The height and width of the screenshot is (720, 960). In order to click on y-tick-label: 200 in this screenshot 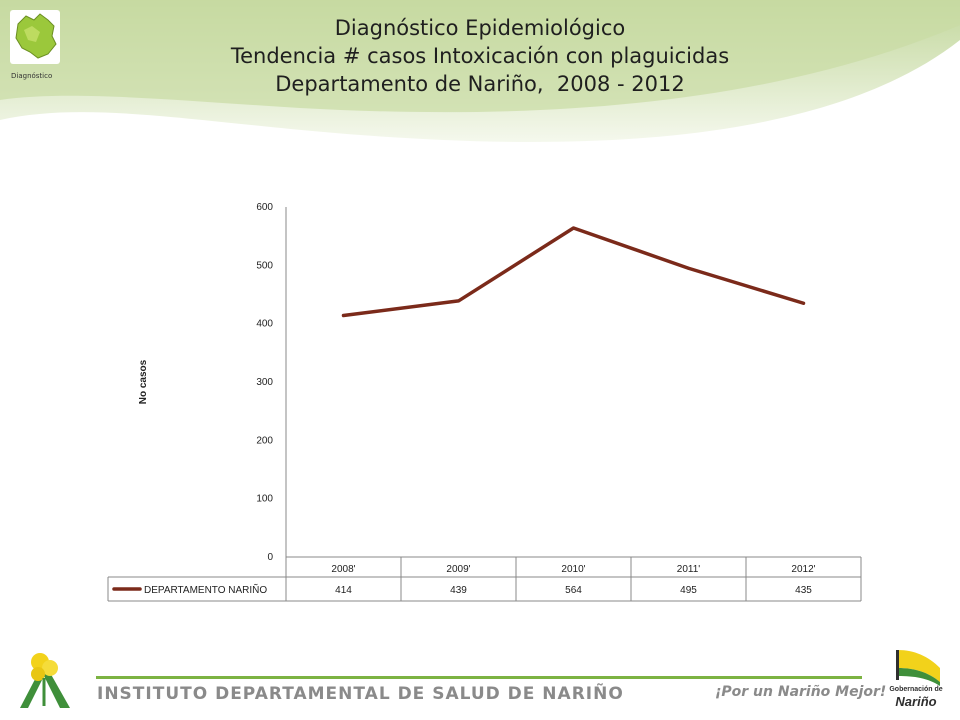, I will do `click(264, 440)`.